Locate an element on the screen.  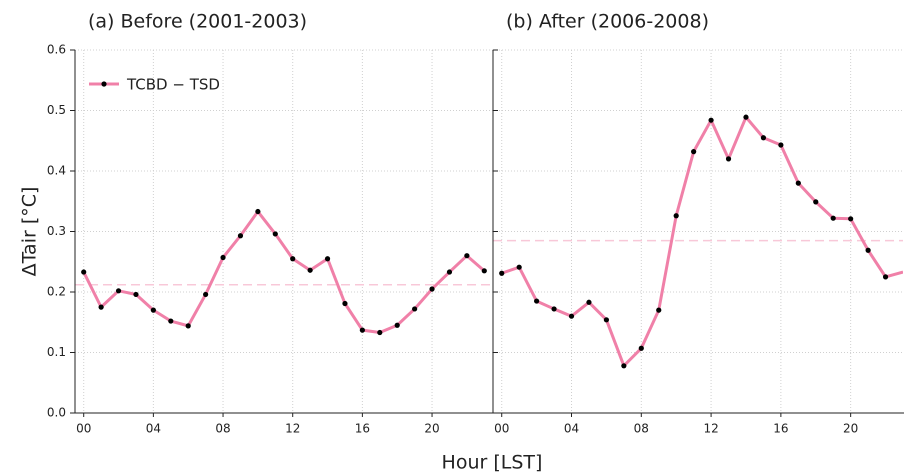
y-tick-label: 0.5 is located at coordinates (56, 110).